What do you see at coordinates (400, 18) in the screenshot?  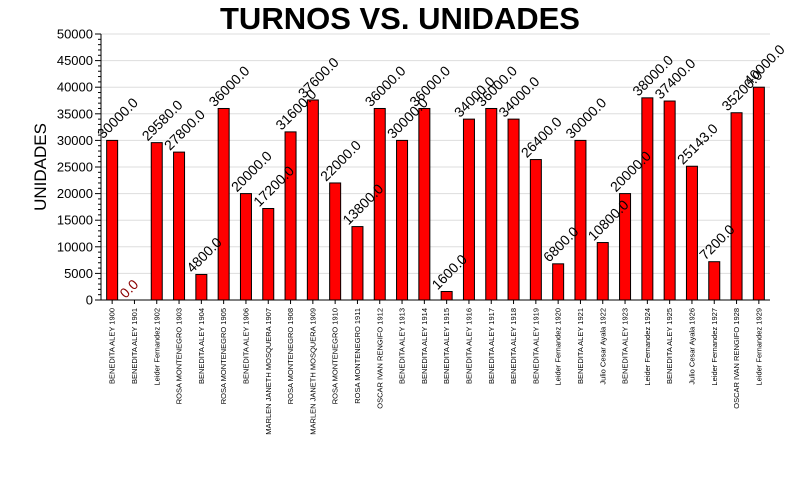 I see `chart-title: TURNOS VS. UNIDADES` at bounding box center [400, 18].